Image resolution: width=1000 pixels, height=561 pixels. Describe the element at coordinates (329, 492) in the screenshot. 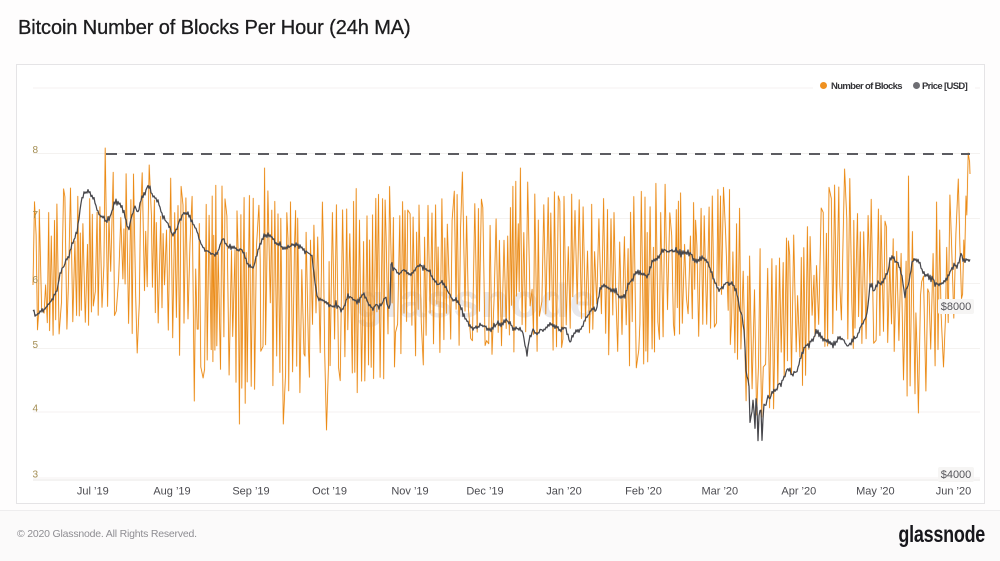

I see `svg-text: Oct ’19` at that location.